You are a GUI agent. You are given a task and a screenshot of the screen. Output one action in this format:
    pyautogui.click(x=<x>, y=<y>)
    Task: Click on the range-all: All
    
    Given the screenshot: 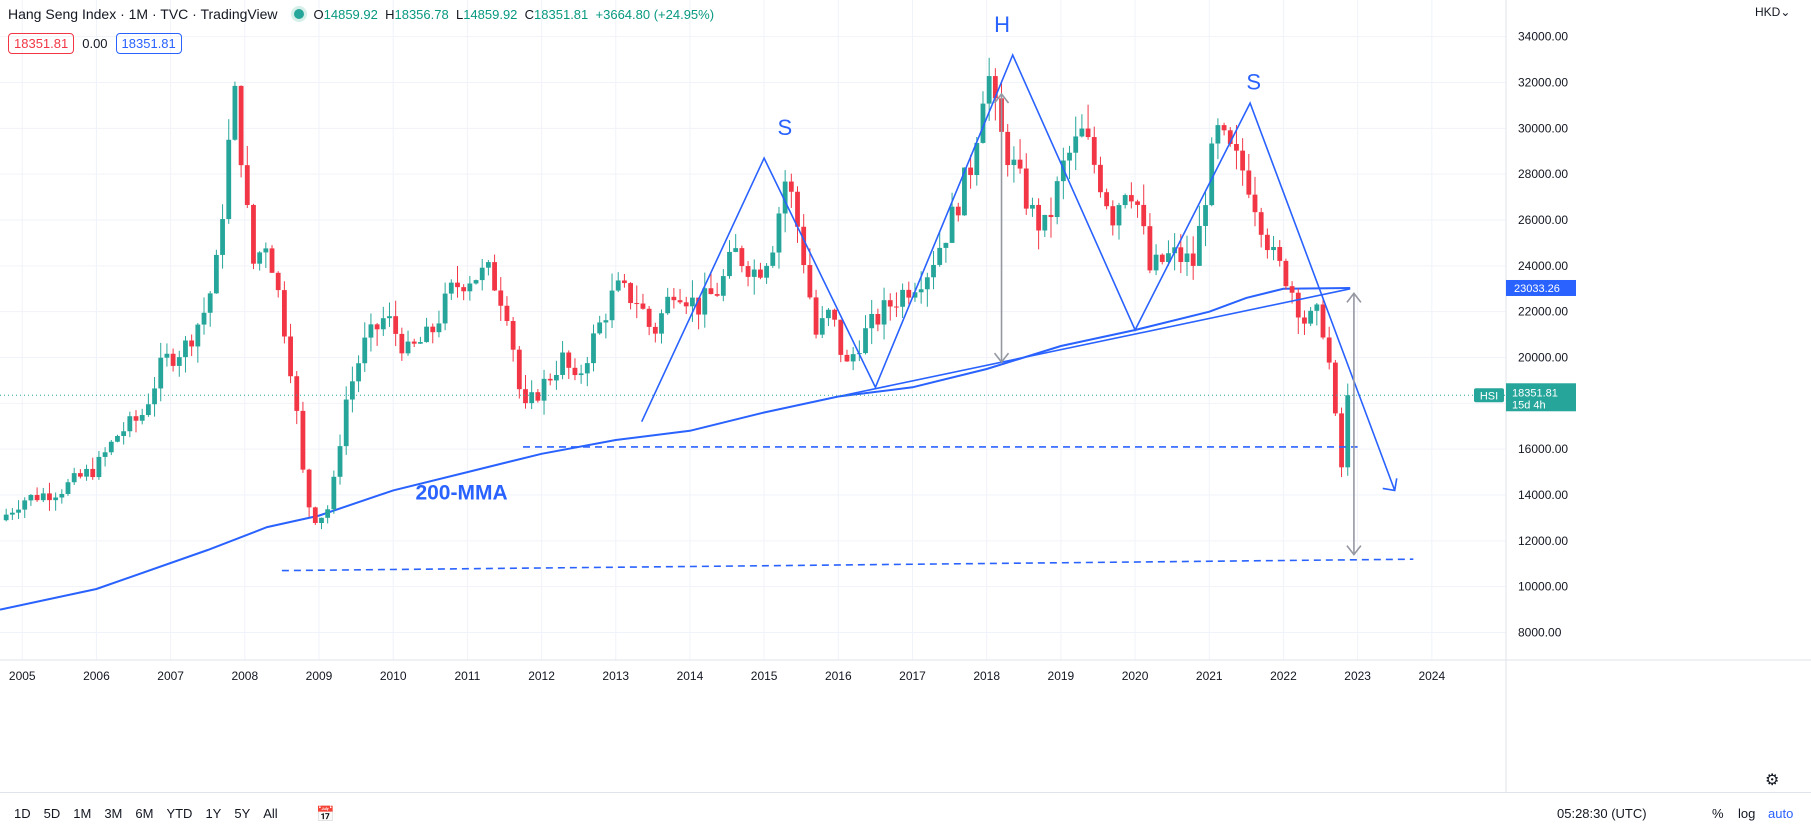 What is the action you would take?
    pyautogui.click(x=270, y=813)
    